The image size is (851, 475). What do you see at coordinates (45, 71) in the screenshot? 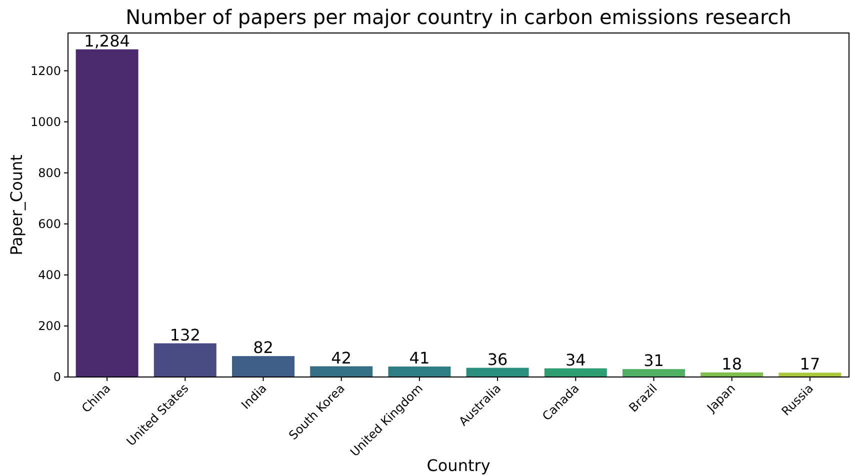
I see `y-tick-label: 1200` at bounding box center [45, 71].